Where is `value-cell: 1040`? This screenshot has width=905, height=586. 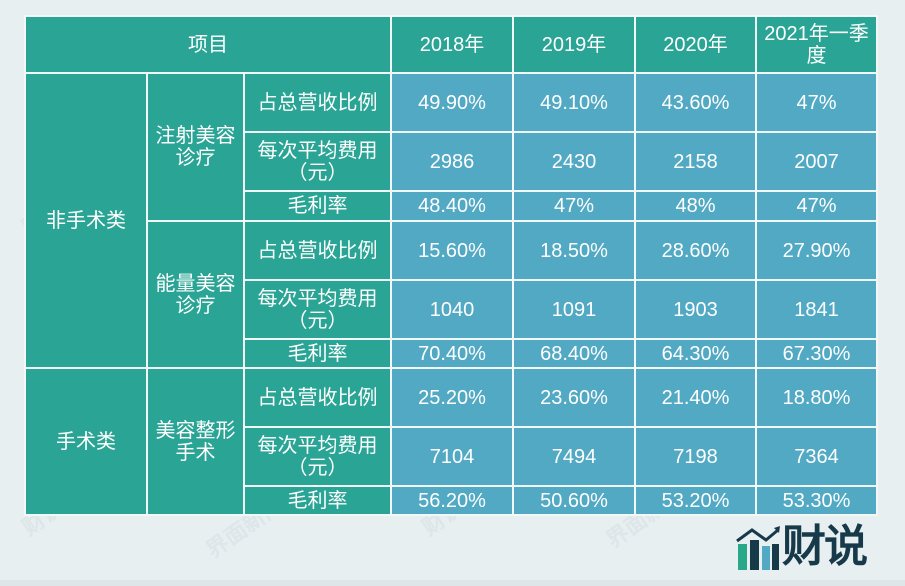 value-cell: 1040 is located at coordinates (452, 309).